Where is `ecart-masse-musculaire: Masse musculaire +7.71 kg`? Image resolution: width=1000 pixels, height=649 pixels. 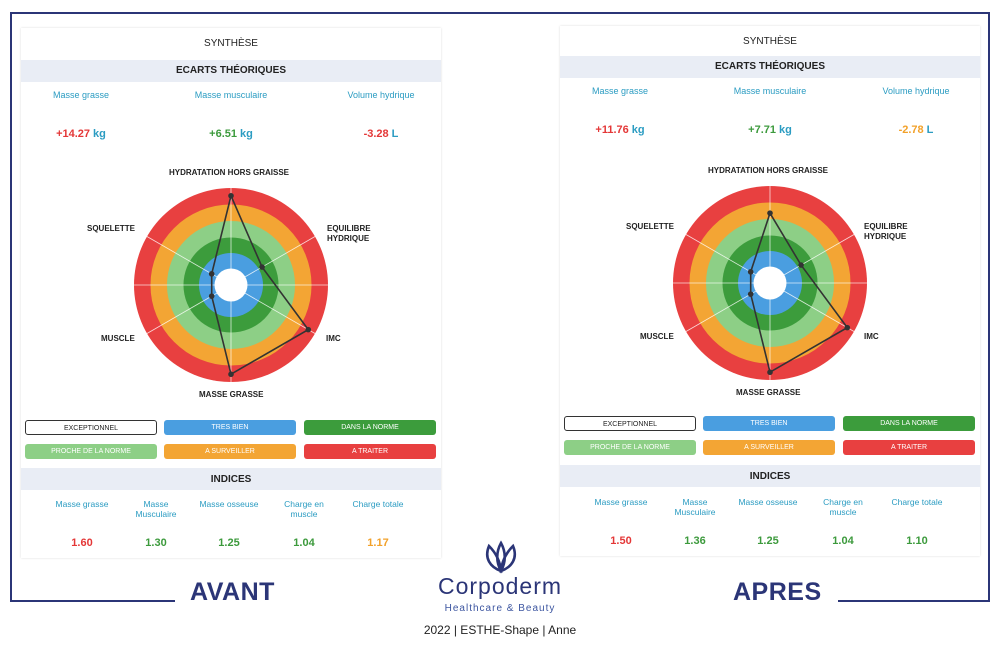
ecart-masse-musculaire: Masse musculaire +7.71 kg is located at coordinates (770, 111).